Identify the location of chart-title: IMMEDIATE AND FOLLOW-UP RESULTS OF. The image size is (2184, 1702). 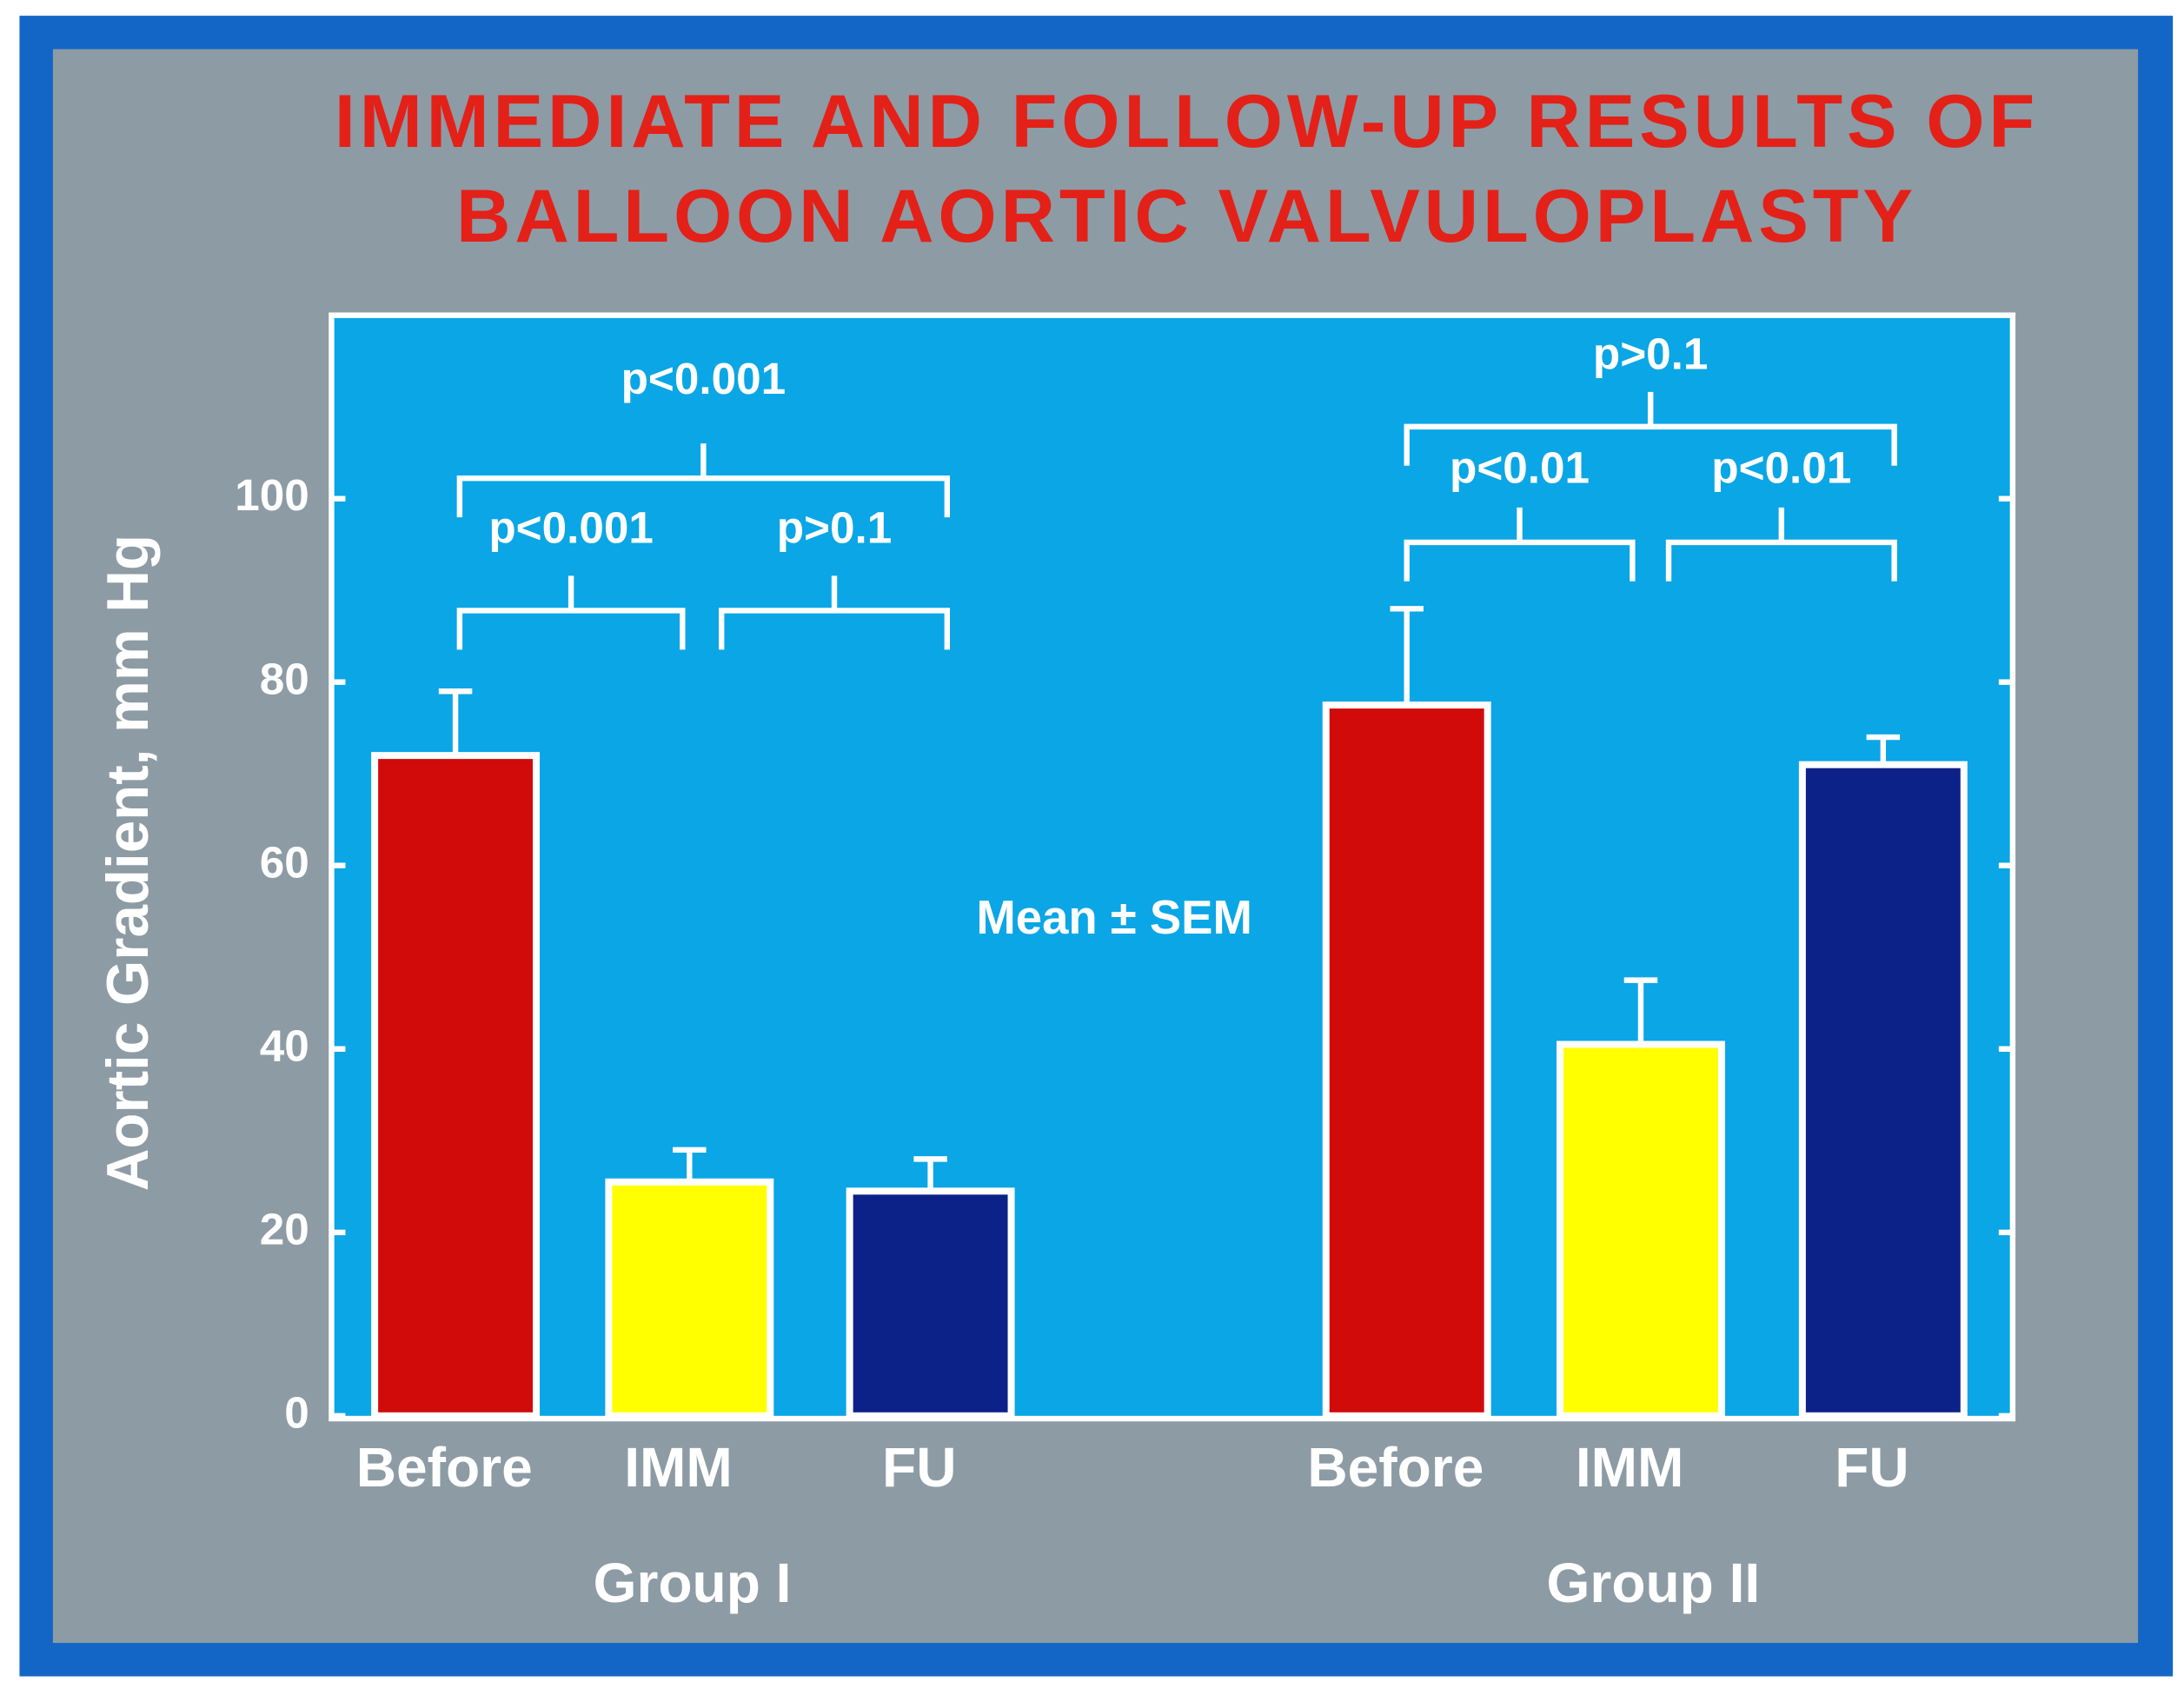
(1187, 121).